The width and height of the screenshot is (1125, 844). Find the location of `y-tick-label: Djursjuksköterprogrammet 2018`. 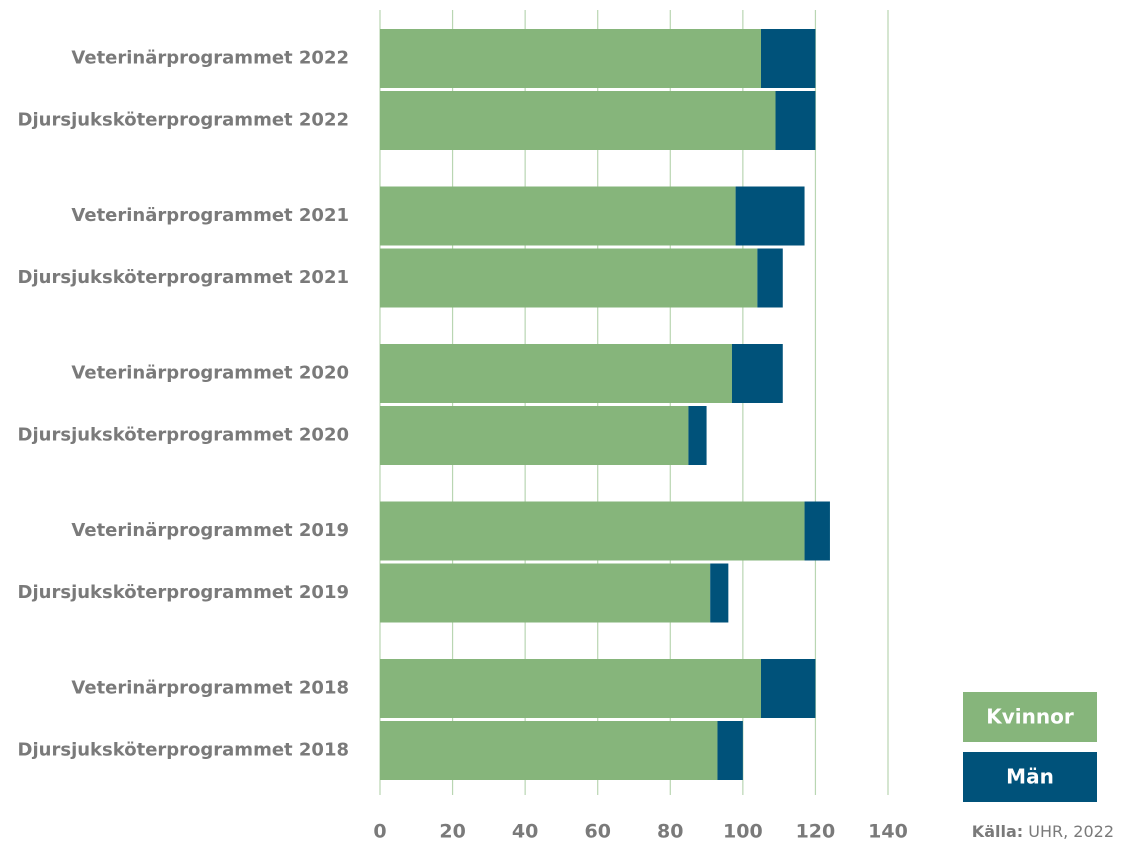

y-tick-label: Djursjuksköterprogrammet 2018 is located at coordinates (183, 750).